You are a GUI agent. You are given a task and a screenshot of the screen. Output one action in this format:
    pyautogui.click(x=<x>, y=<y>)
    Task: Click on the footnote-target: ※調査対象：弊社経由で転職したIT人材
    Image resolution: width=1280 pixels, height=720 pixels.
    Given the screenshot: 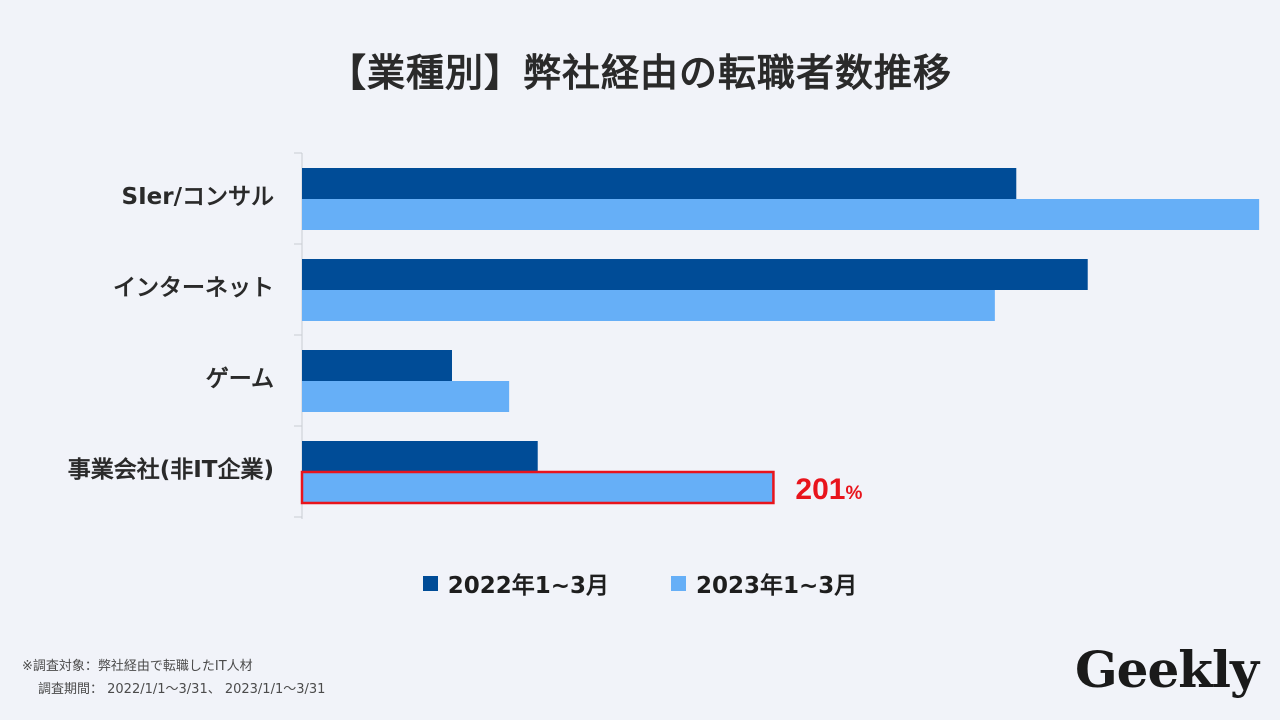 What is the action you would take?
    pyautogui.click(x=137, y=666)
    